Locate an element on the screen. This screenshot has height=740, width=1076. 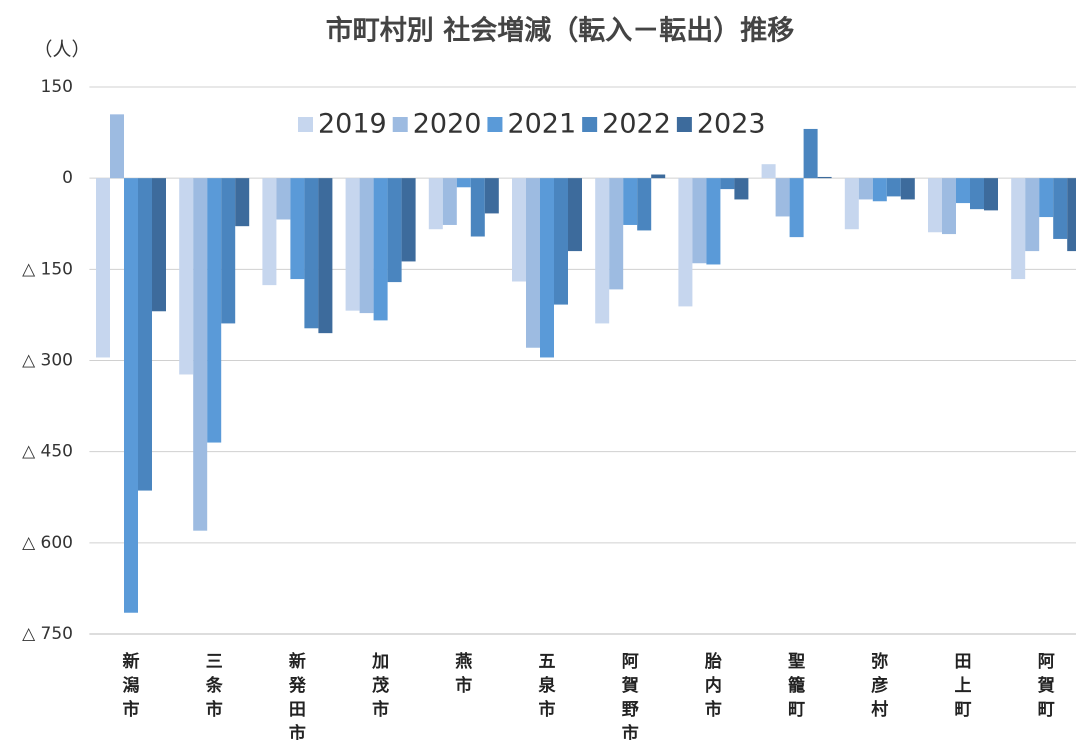
x-tick-label: 新潟市 is located at coordinates (131, 685).